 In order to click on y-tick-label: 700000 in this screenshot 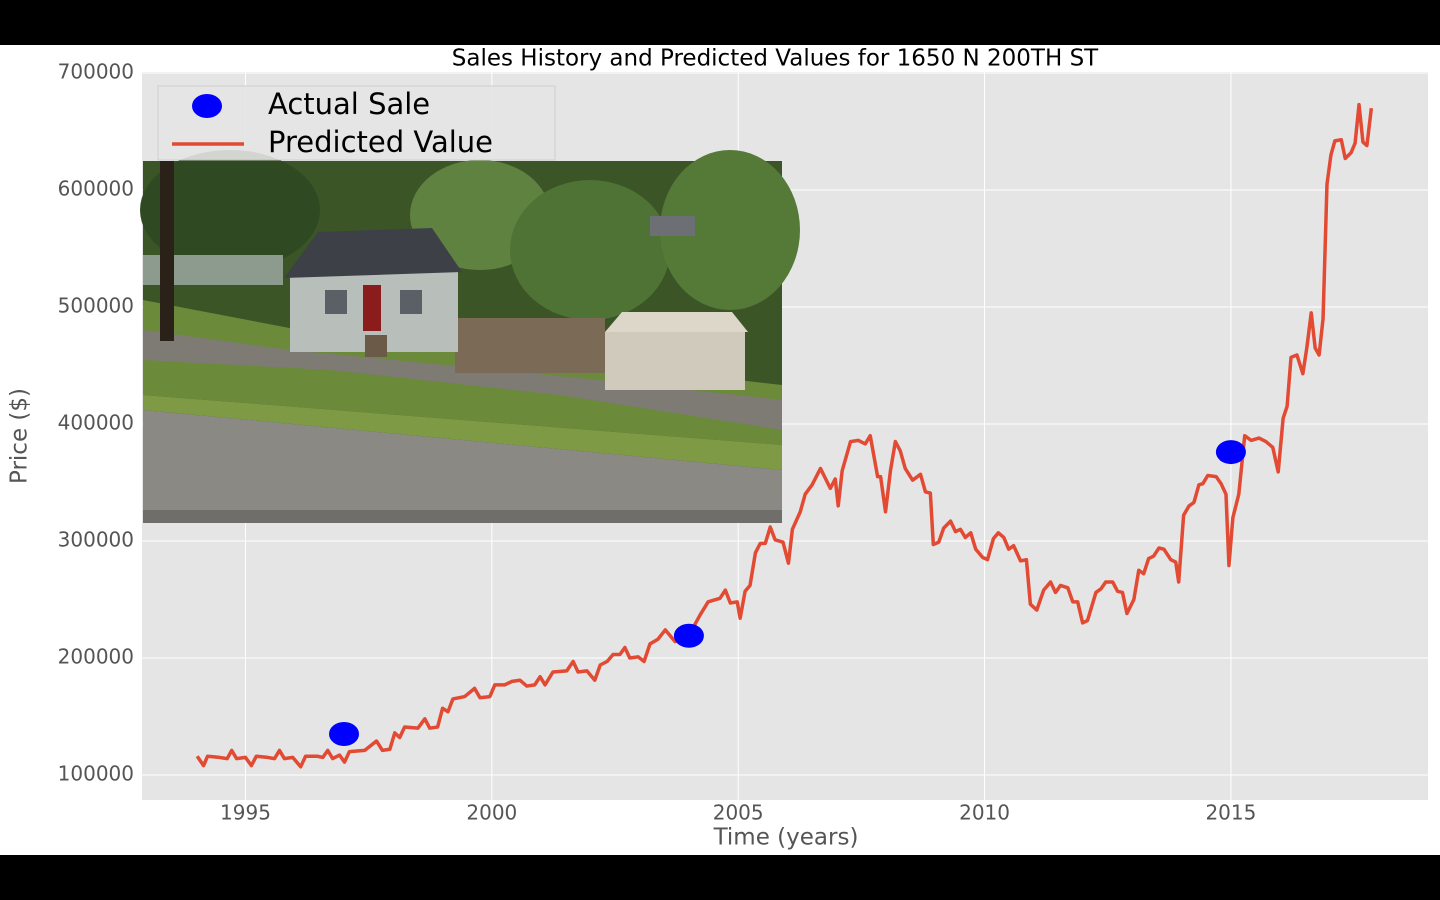, I will do `click(96, 72)`.